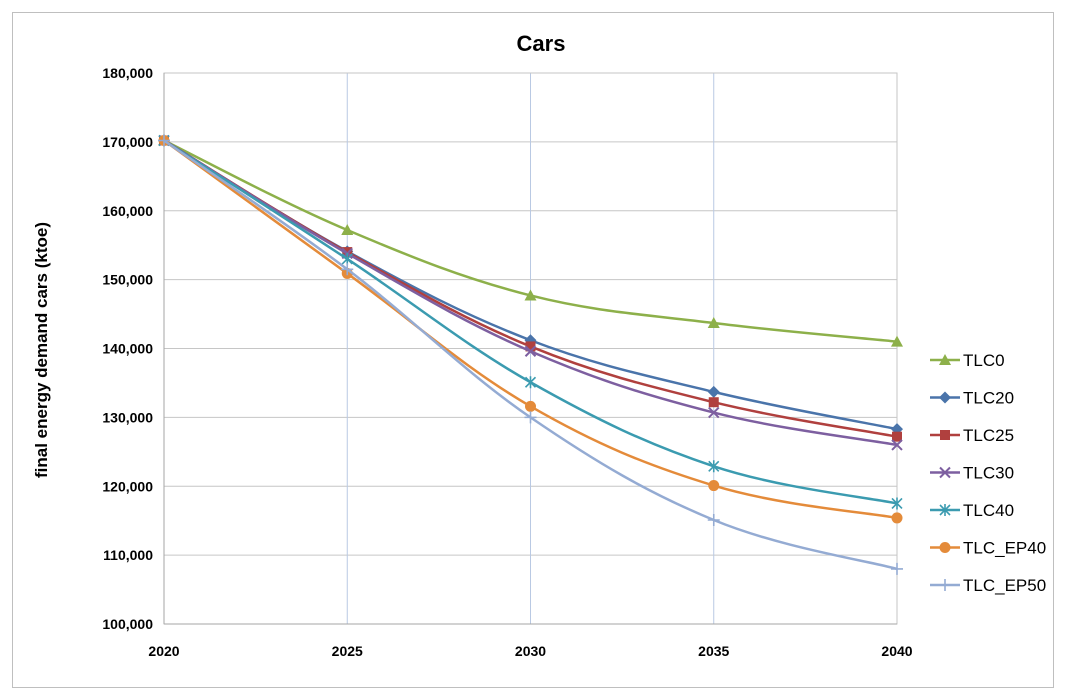 The width and height of the screenshot is (1066, 700). What do you see at coordinates (988, 510) in the screenshot?
I see `legend-label: TLC40` at bounding box center [988, 510].